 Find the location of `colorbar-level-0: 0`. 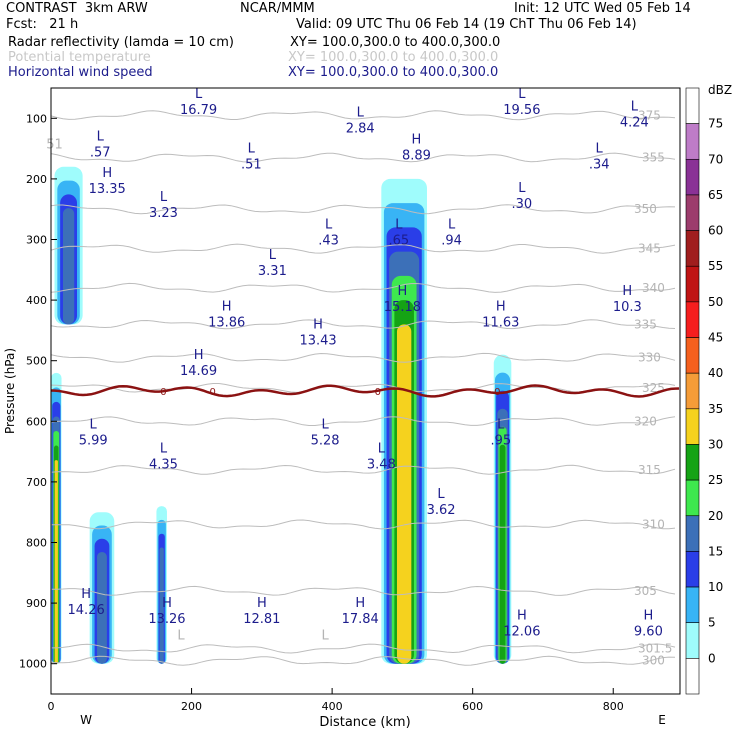

colorbar-level-0: 0 is located at coordinates (712, 658).